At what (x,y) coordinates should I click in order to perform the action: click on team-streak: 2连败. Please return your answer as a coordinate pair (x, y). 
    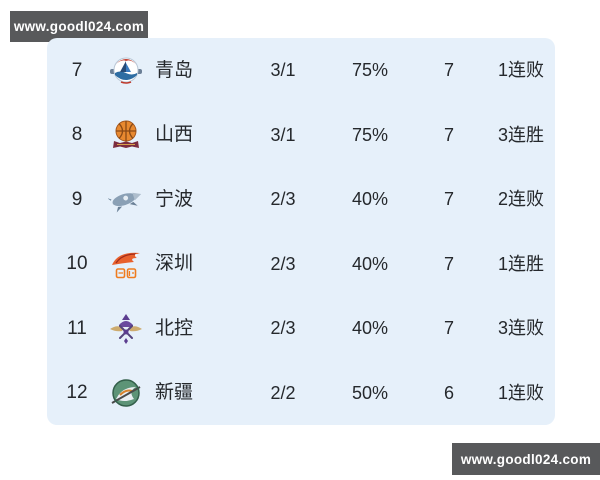
    Looking at the image, I should click on (520, 199).